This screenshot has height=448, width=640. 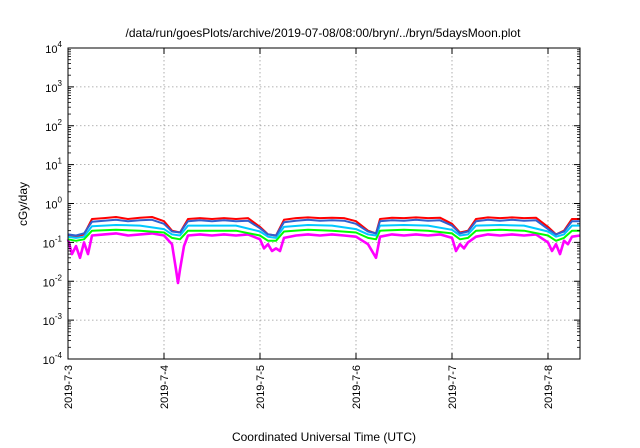 I want to click on y-tick-label: 10⁻⁴, so click(x=53, y=359).